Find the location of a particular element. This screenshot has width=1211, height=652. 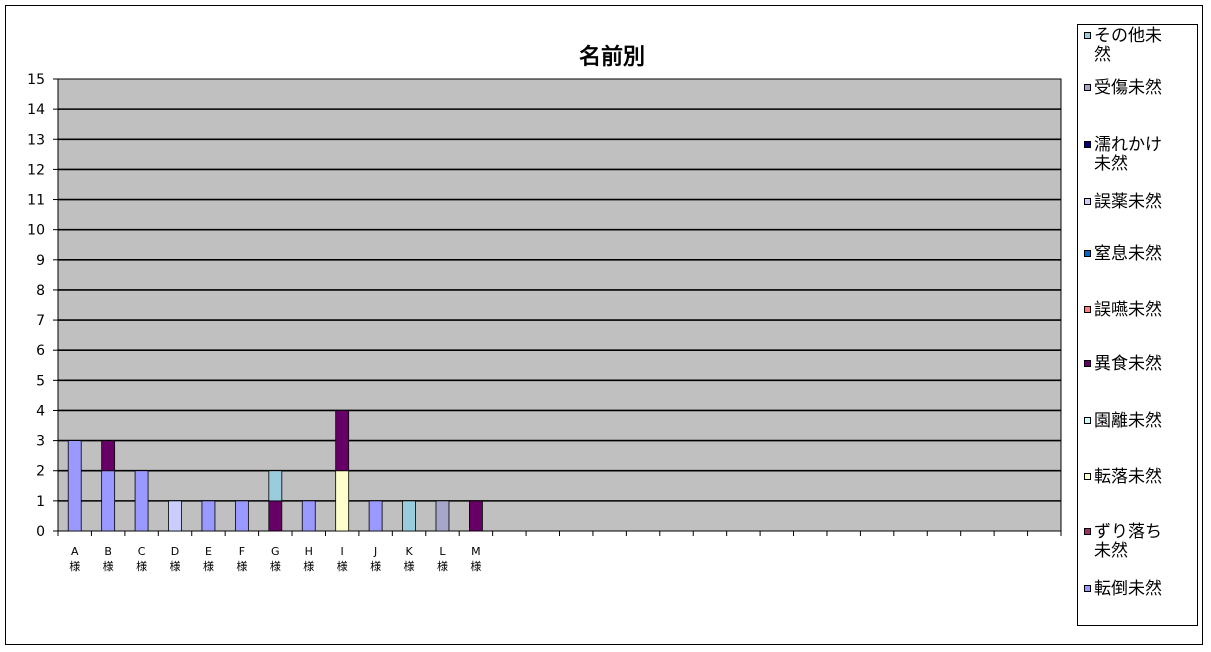

y-tick-label: 15 is located at coordinates (36, 80).